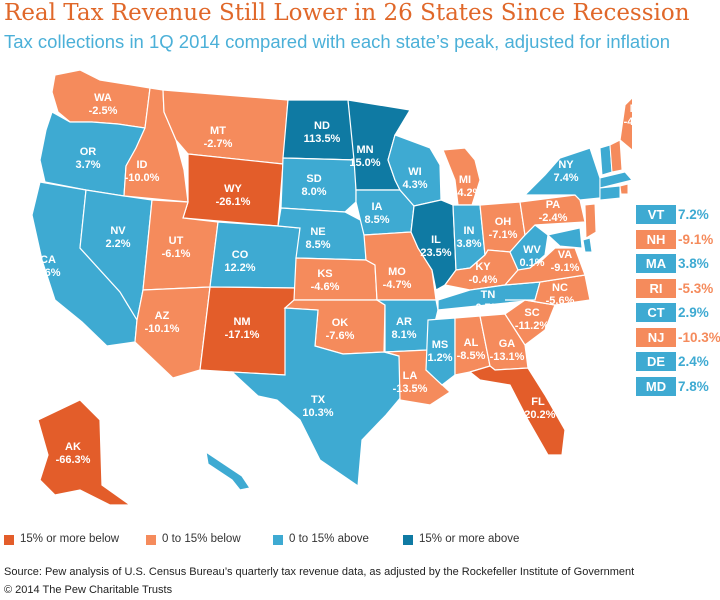 Image resolution: width=720 pixels, height=600 pixels. Describe the element at coordinates (465, 193) in the screenshot. I see `state-value-mi: -14.2%` at that location.